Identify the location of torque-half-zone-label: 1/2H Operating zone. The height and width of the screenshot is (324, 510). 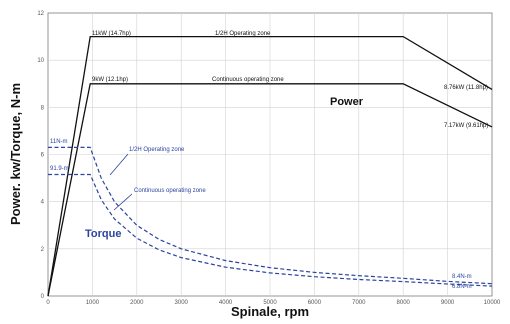
(157, 150).